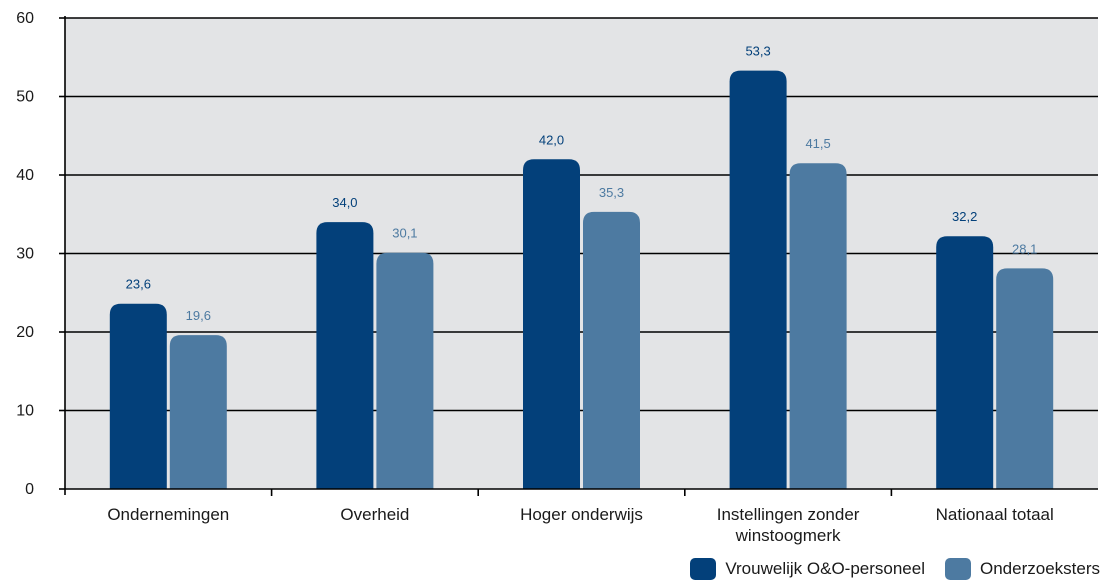 This screenshot has width=1104, height=582. What do you see at coordinates (25, 18) in the screenshot?
I see `y-tick-label: 60` at bounding box center [25, 18].